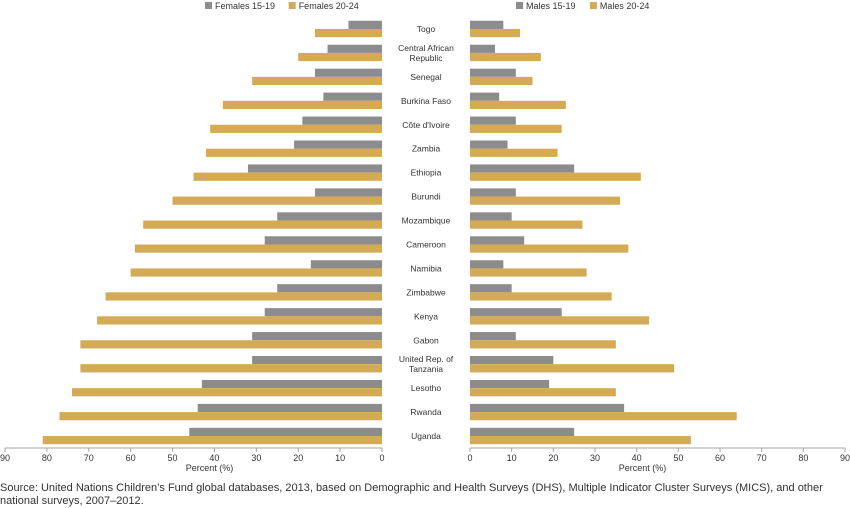 The width and height of the screenshot is (850, 508). What do you see at coordinates (516, 128) in the screenshot?
I see `bar-males-20-24-cote-d-ivoire` at bounding box center [516, 128].